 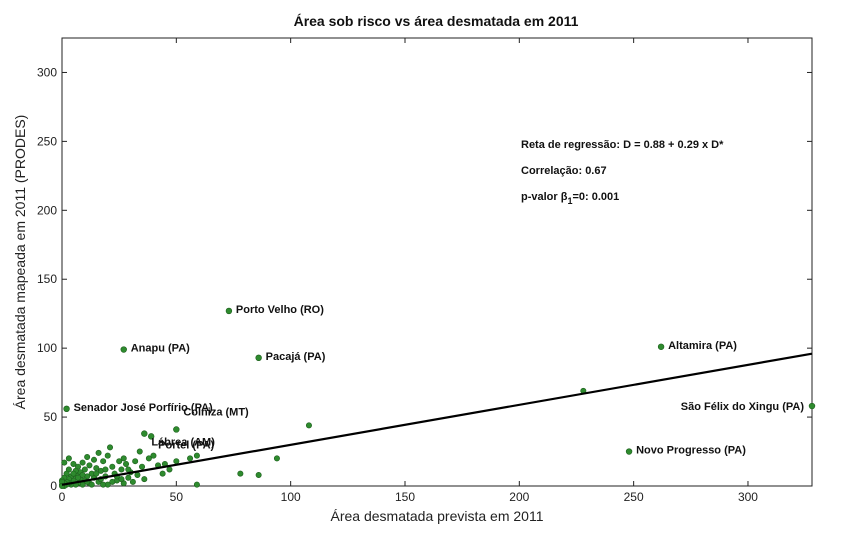 I want to click on p-value-prefix: p-valor β, so click(x=544, y=197).